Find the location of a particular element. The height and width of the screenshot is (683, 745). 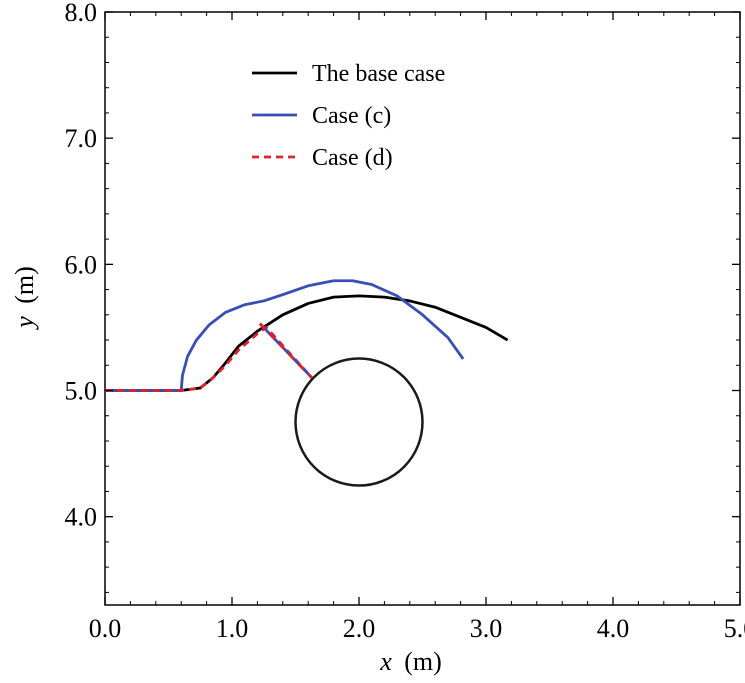

blue-red-segment is located at coordinates (286, 350).